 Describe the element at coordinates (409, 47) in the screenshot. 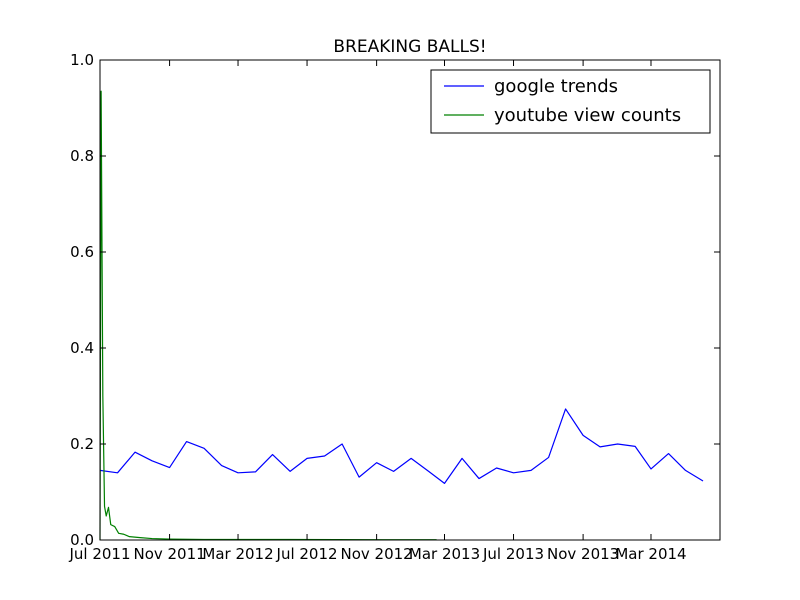

I see `chart-title: BREAKING BALLS!` at that location.